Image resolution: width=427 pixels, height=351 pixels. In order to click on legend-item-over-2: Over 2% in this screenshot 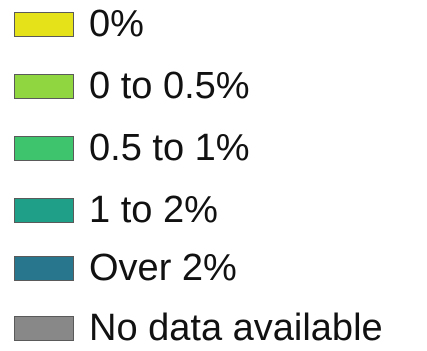, I will do `click(125, 268)`.